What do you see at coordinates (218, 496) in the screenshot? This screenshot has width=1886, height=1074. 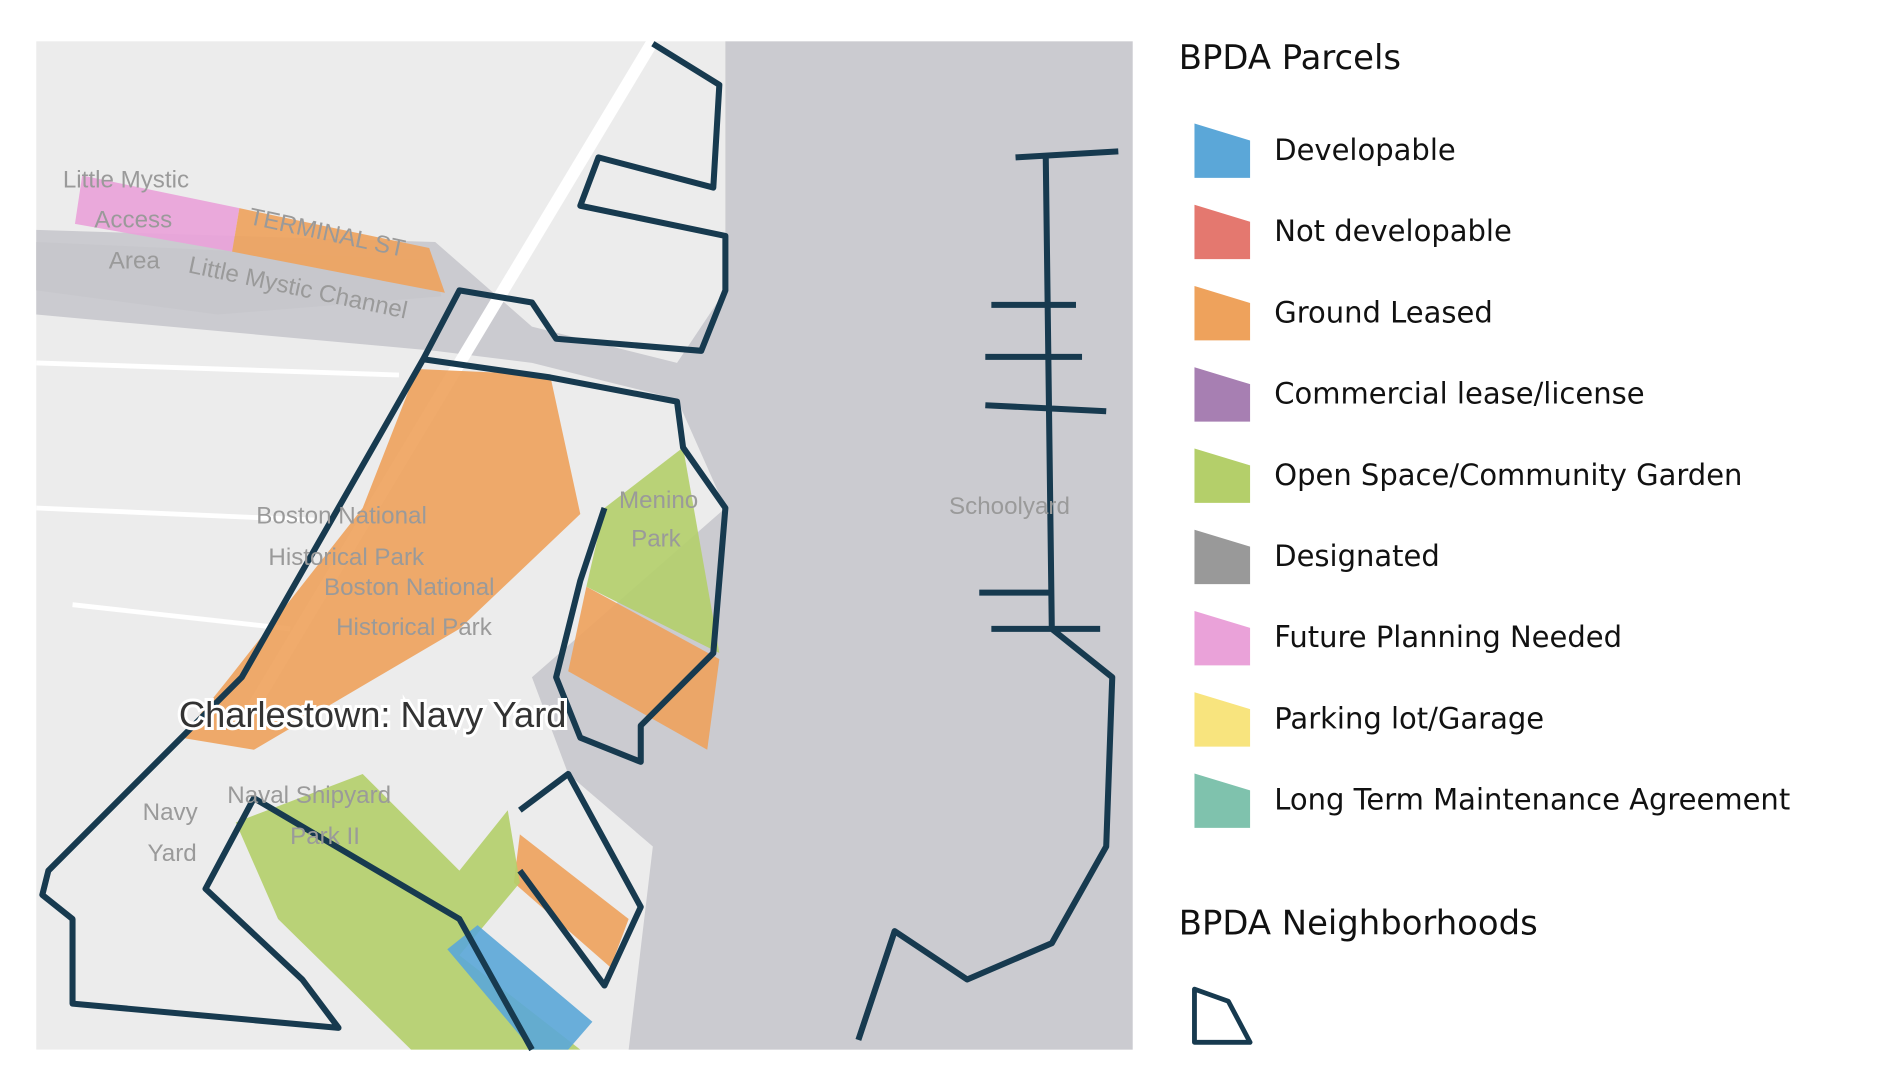 I see `road` at bounding box center [218, 496].